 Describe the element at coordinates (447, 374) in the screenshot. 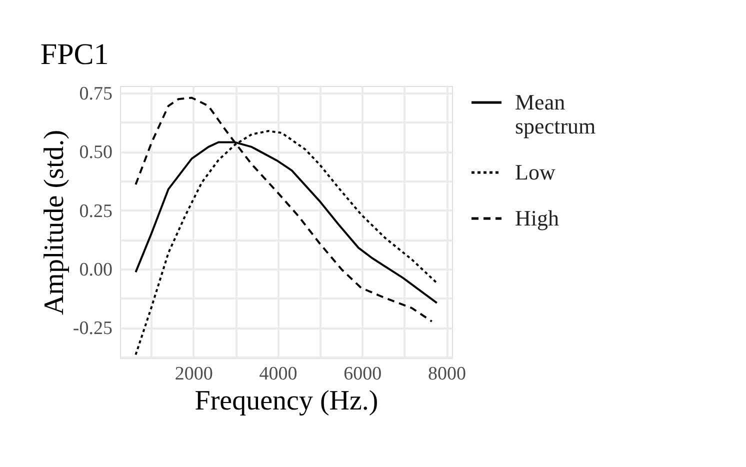

I see `x-tick-label: 8000` at that location.